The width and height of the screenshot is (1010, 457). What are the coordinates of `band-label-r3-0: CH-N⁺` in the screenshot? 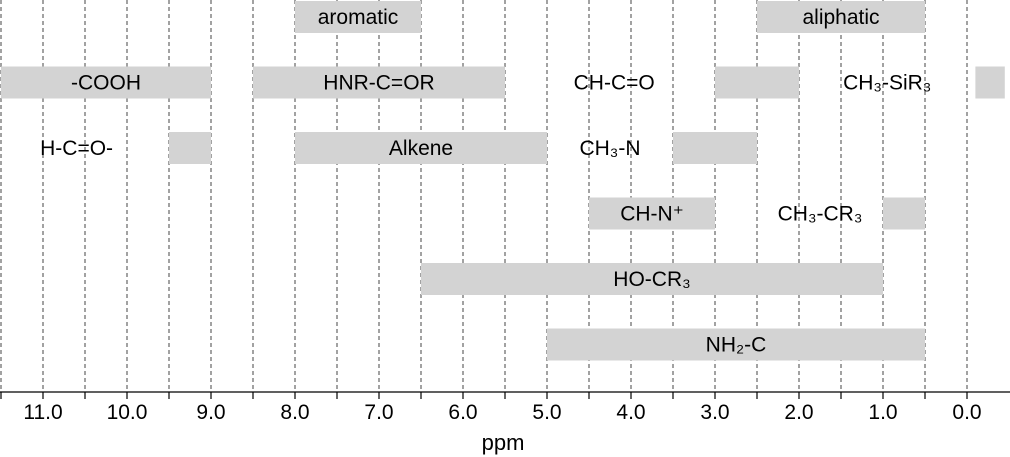 It's located at (652, 214).